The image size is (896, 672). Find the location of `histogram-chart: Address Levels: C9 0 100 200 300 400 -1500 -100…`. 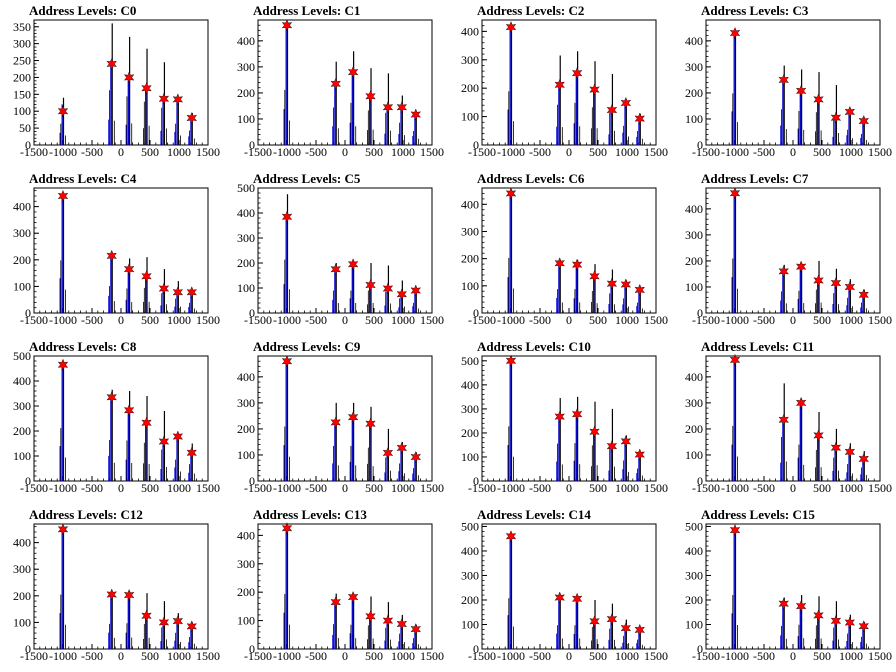

histogram-chart: Address Levels: C9 0 100 200 300 400 -1500 -100… is located at coordinates (340, 417).